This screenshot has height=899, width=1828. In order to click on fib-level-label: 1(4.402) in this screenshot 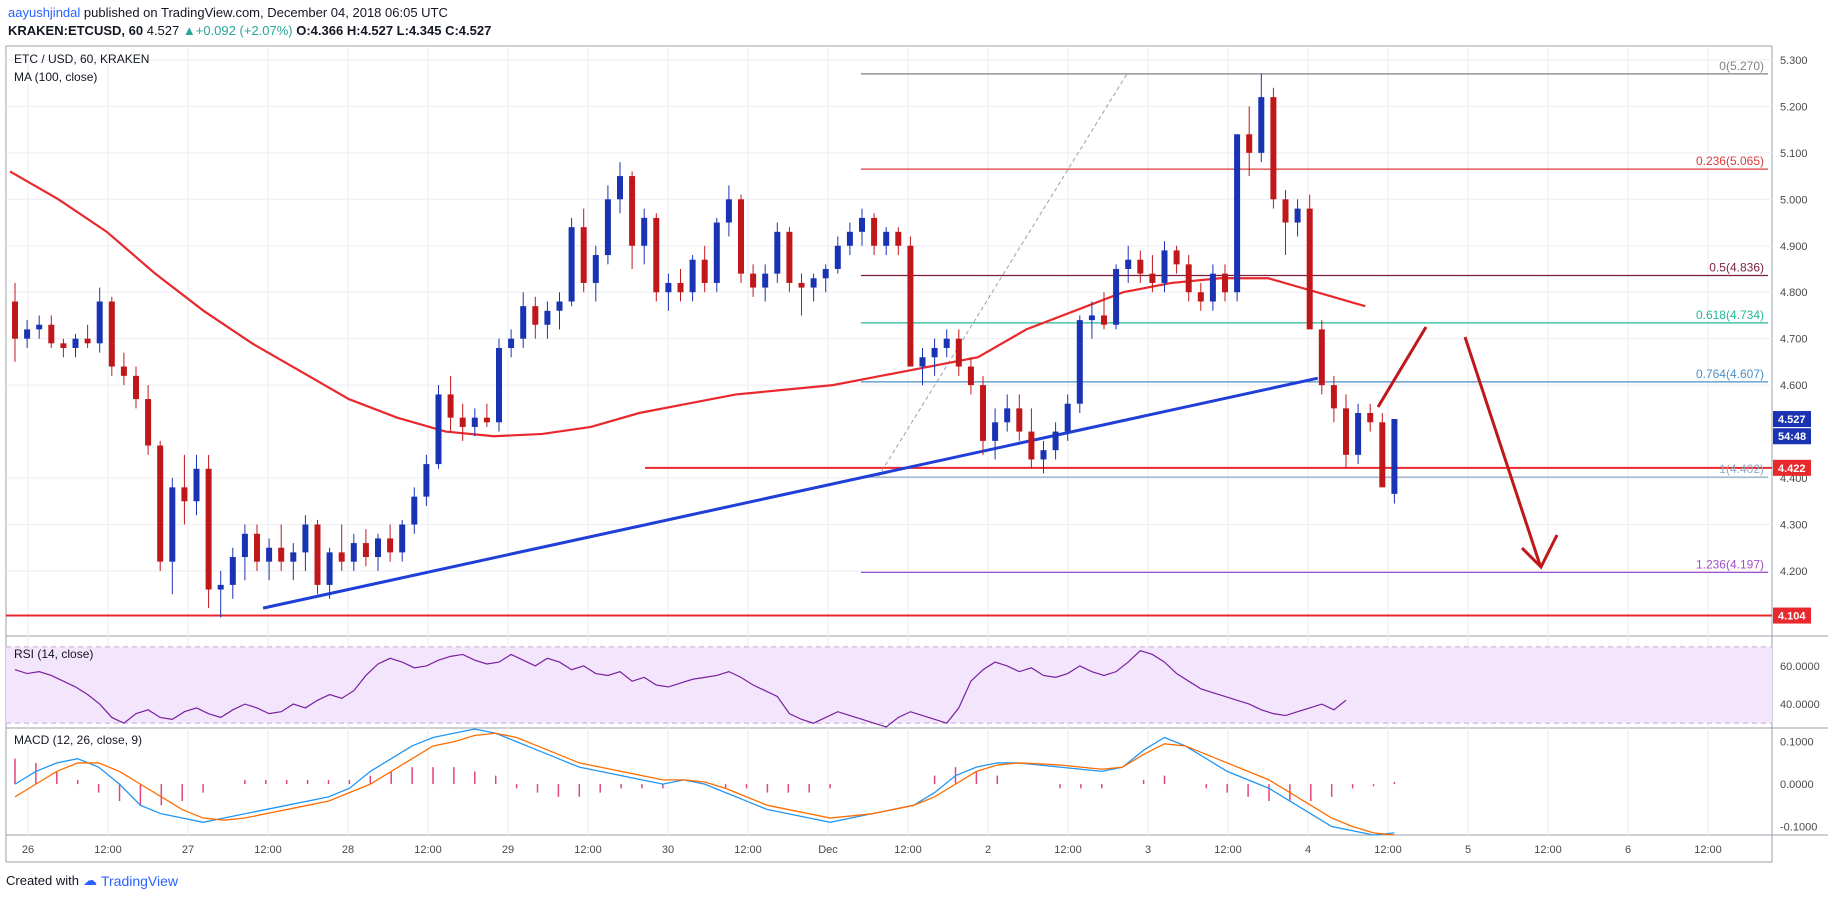, I will do `click(1741, 469)`.